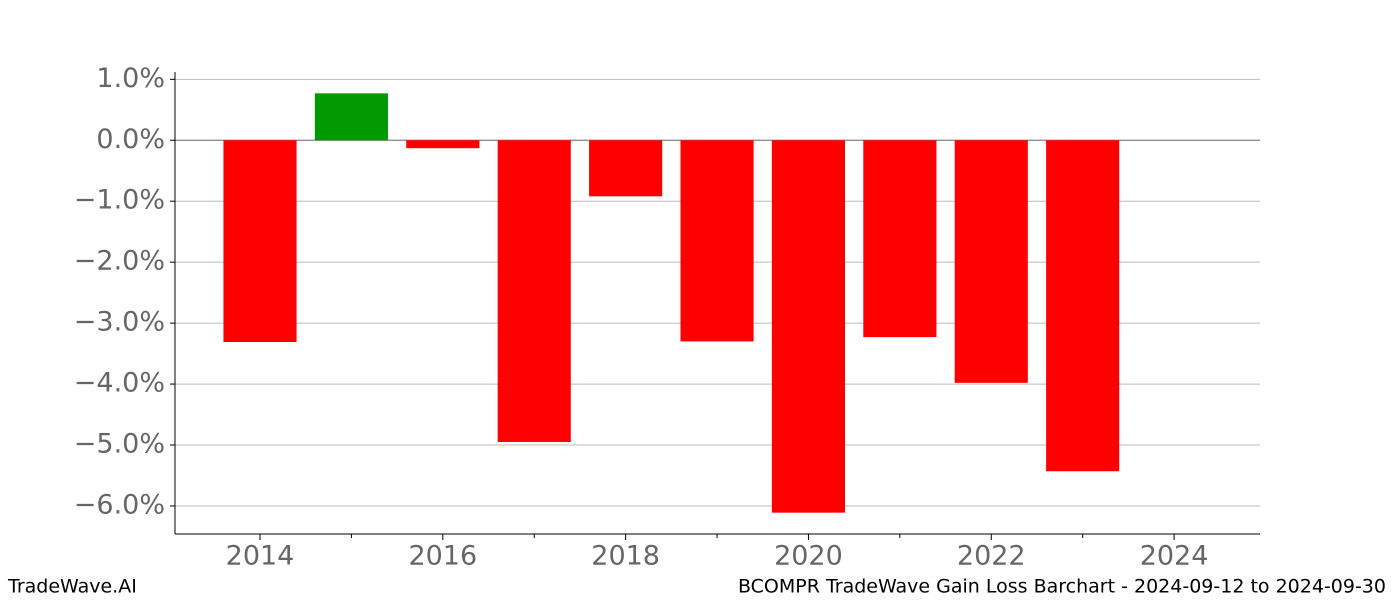 The width and height of the screenshot is (1400, 600). Describe the element at coordinates (260, 556) in the screenshot. I see `x-tick-label: 2014` at that location.